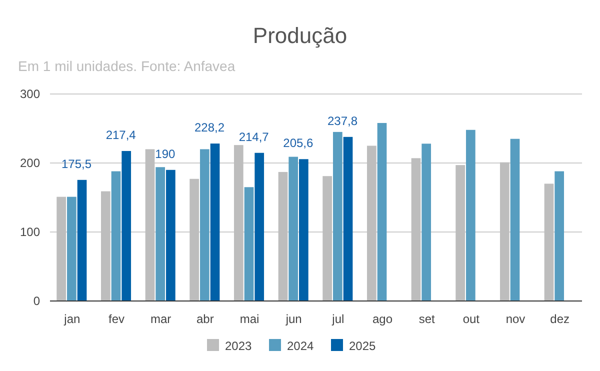 This screenshot has width=600, height=371. I want to click on legend-label: 2025, so click(362, 346).